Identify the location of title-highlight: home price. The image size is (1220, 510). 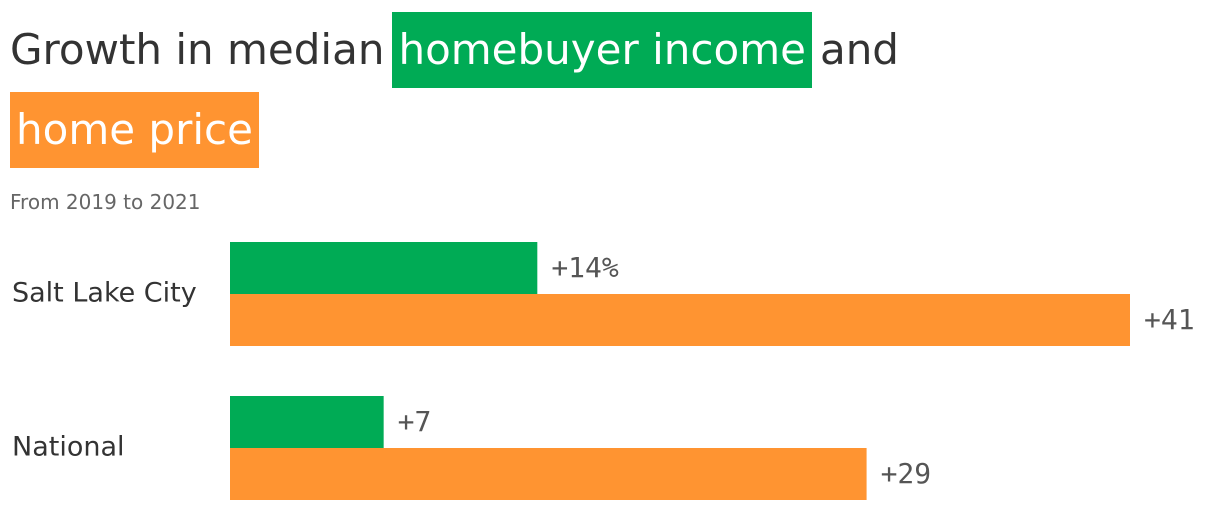
(134, 130).